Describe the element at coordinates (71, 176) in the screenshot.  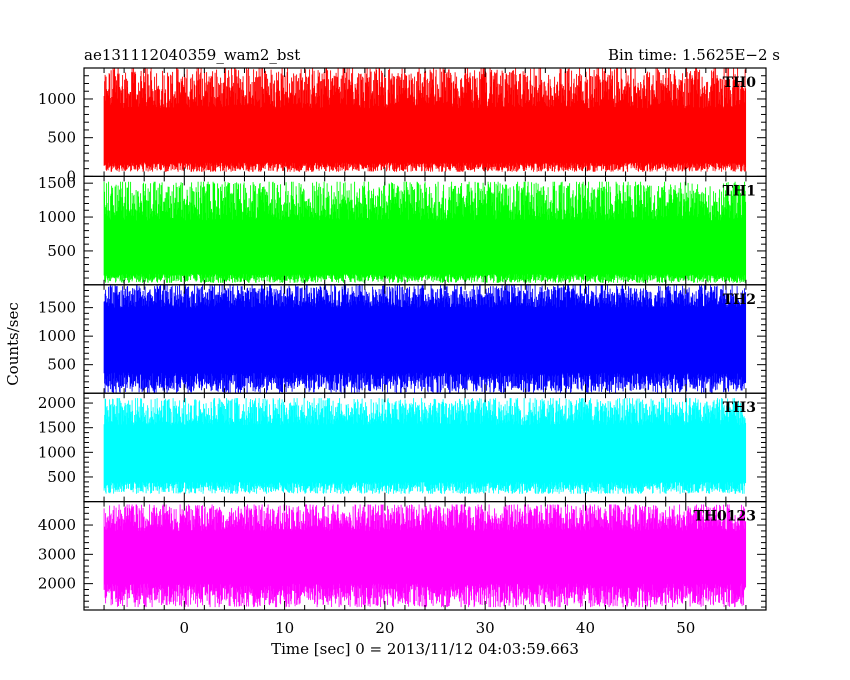
I see `y-tick-label: 0` at that location.